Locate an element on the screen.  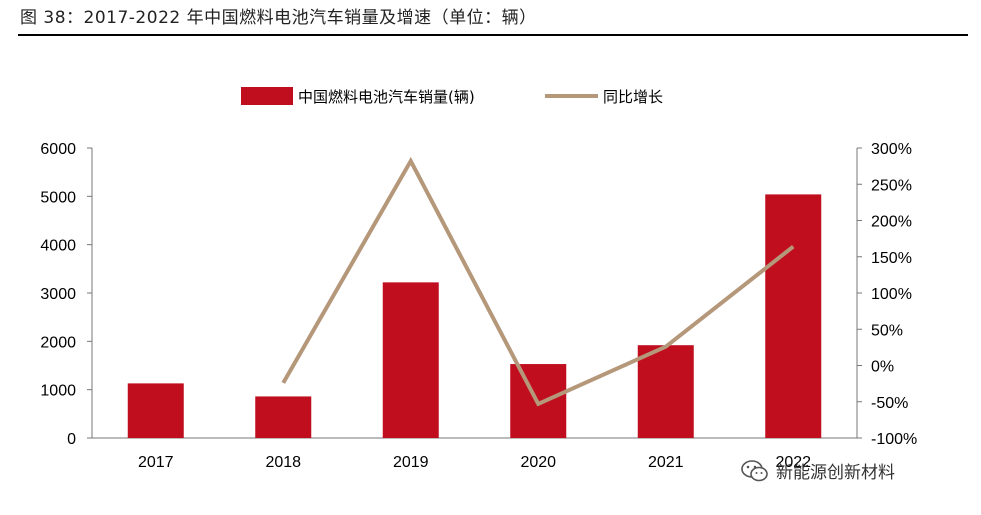
right-tick-label: 250% is located at coordinates (891, 185).